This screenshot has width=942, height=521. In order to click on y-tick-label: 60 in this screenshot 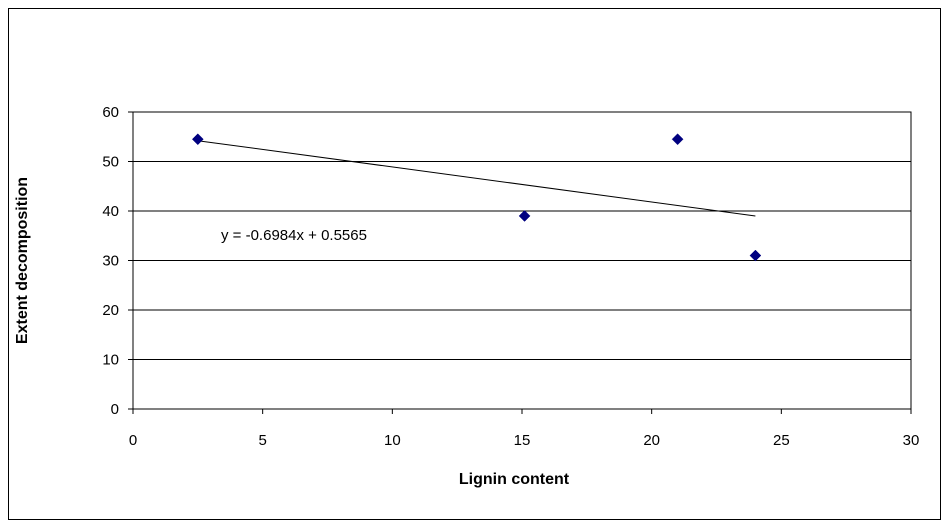, I will do `click(110, 112)`.